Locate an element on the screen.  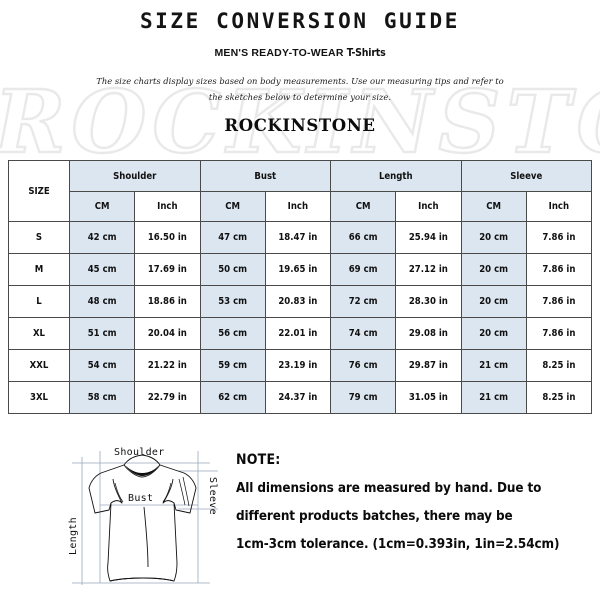
data-cell: 18.47 in is located at coordinates (298, 237).